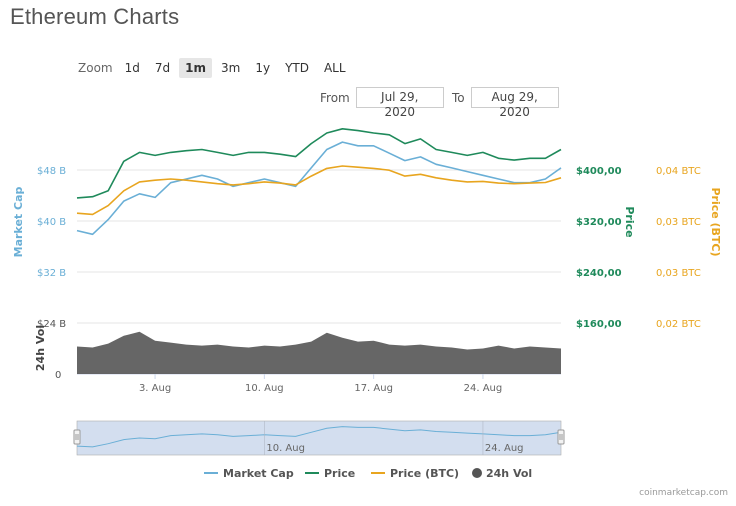  What do you see at coordinates (509, 473) in the screenshot?
I see `legend-item-label: 24h Vol` at bounding box center [509, 473].